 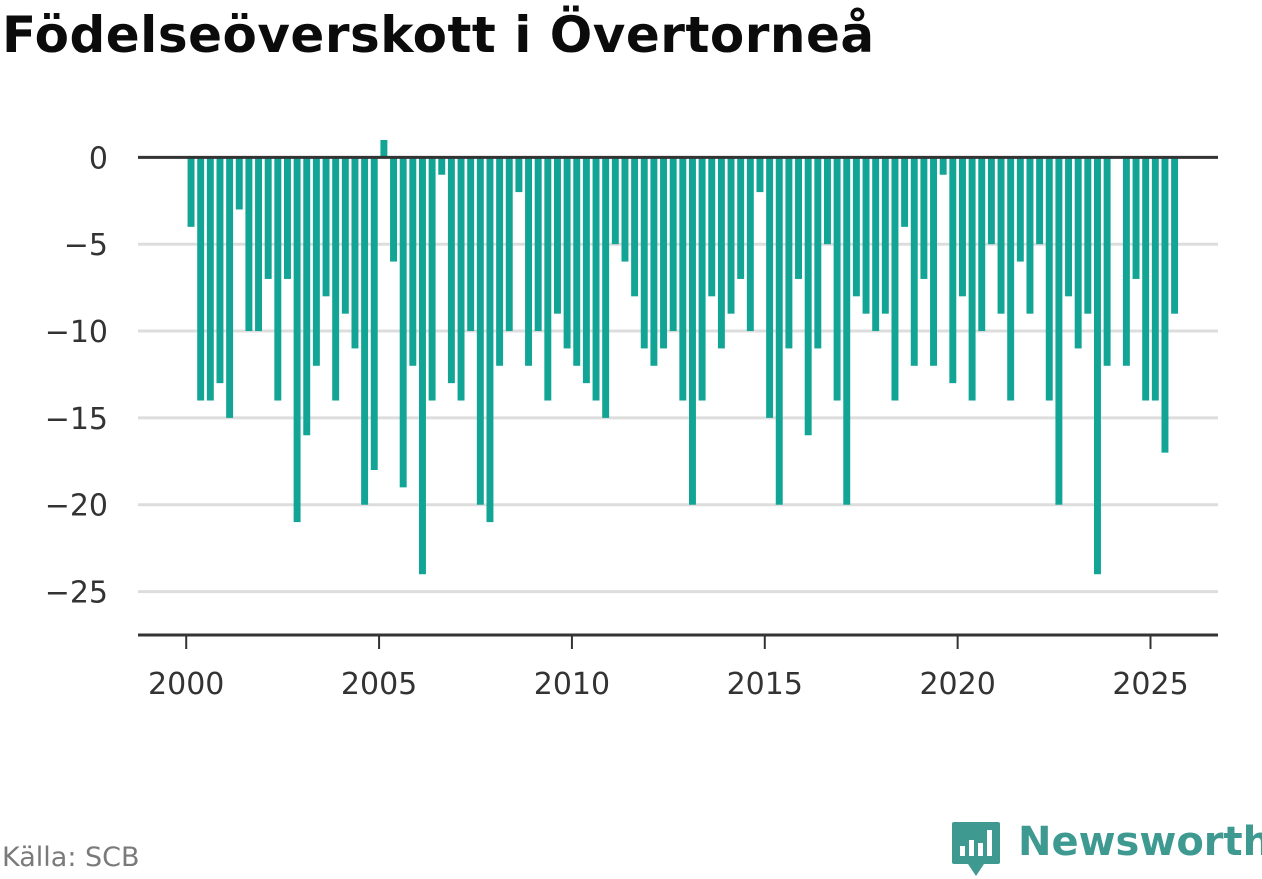 What do you see at coordinates (86, 245) in the screenshot?
I see `y-tick-label: −5` at bounding box center [86, 245].